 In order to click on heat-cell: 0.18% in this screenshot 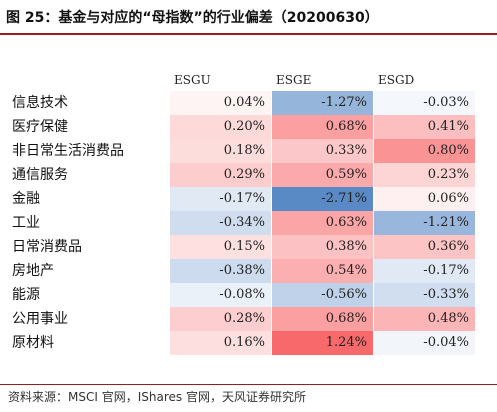, I will do `click(220, 151)`.